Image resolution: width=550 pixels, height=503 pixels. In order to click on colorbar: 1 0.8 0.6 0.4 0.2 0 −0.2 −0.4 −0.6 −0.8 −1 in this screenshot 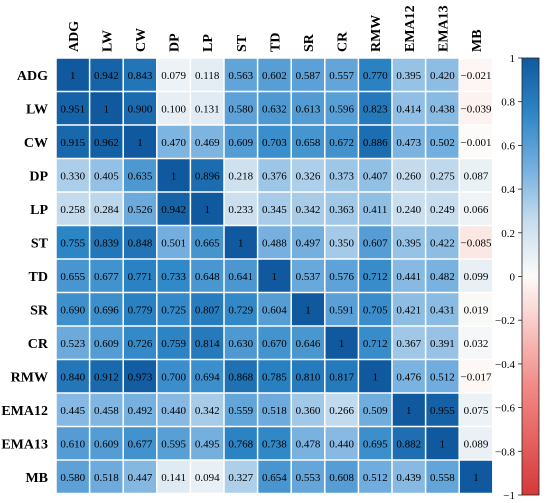, I will do `click(517, 277)`.